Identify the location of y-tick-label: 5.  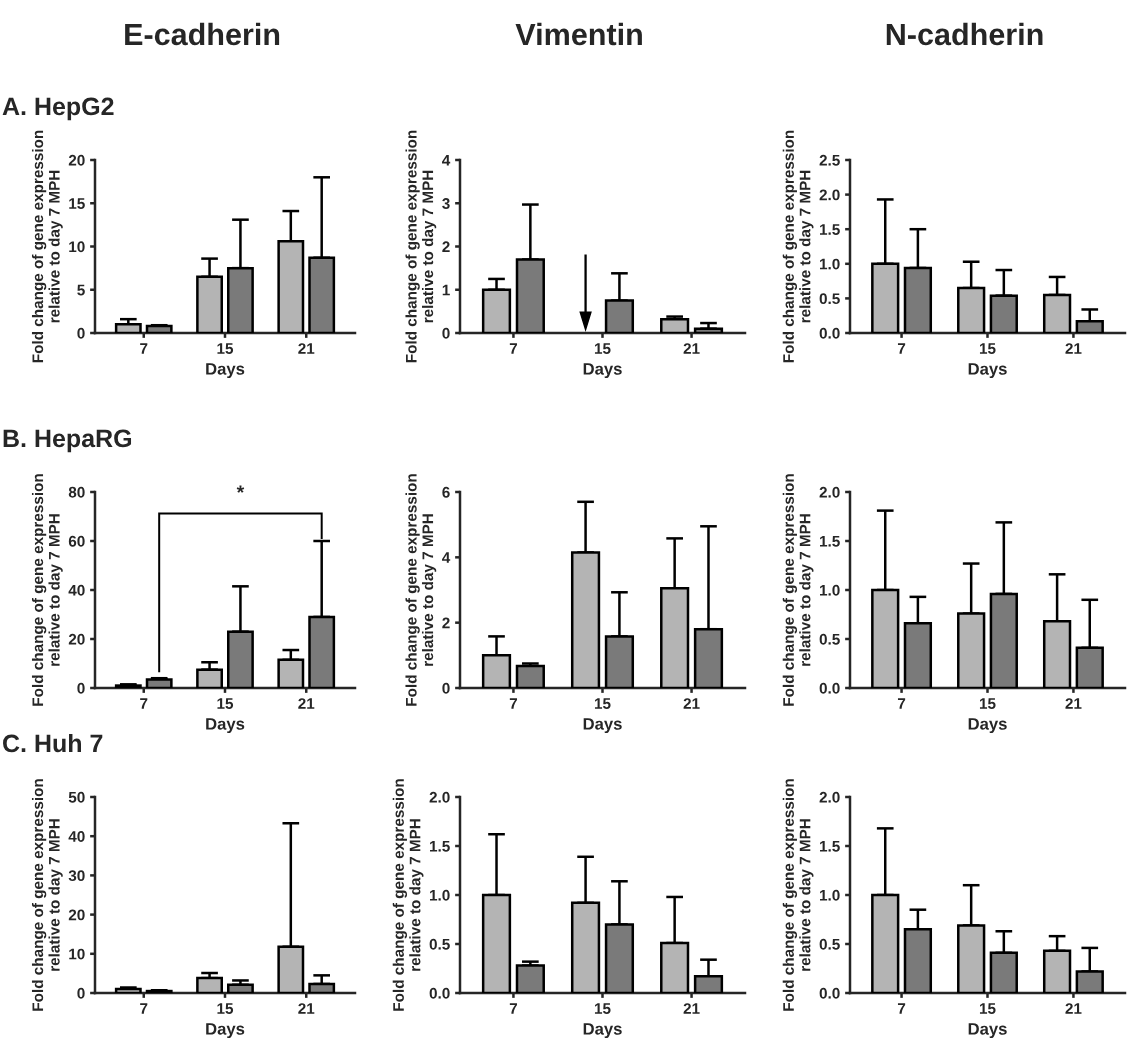
(81, 290).